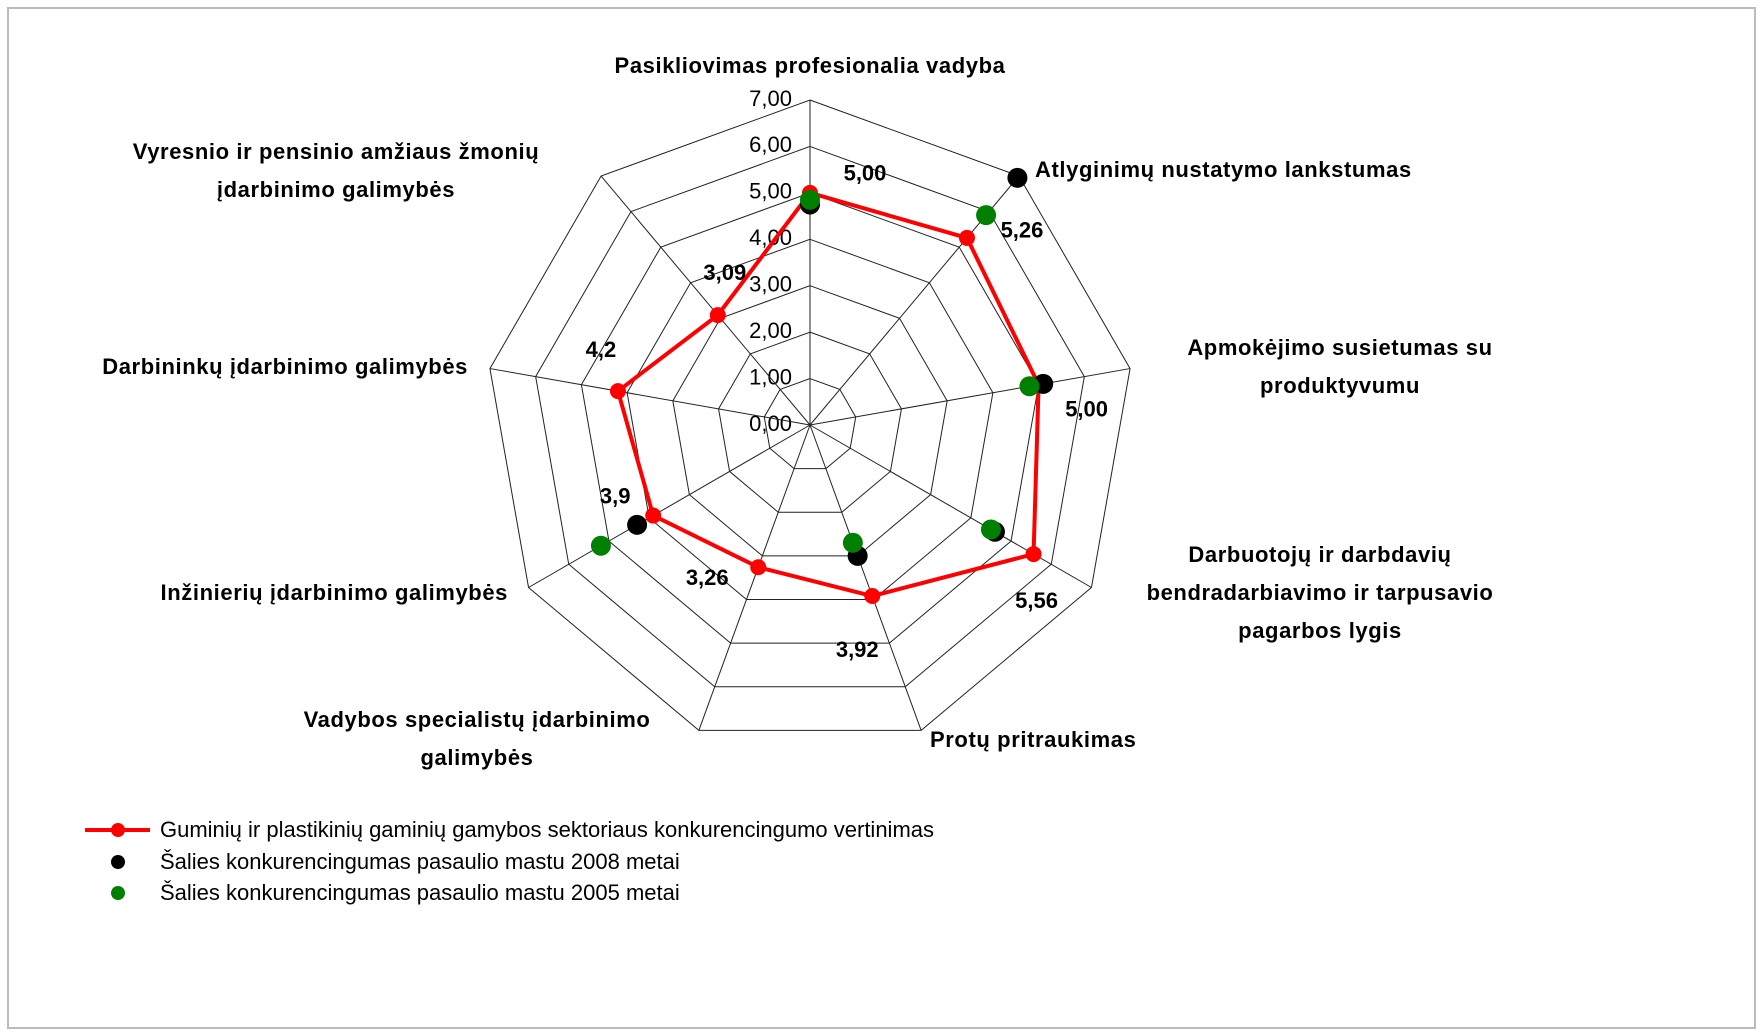 Image resolution: width=1763 pixels, height=1036 pixels. What do you see at coordinates (770, 330) in the screenshot?
I see `y-tick-label: 2,00` at bounding box center [770, 330].